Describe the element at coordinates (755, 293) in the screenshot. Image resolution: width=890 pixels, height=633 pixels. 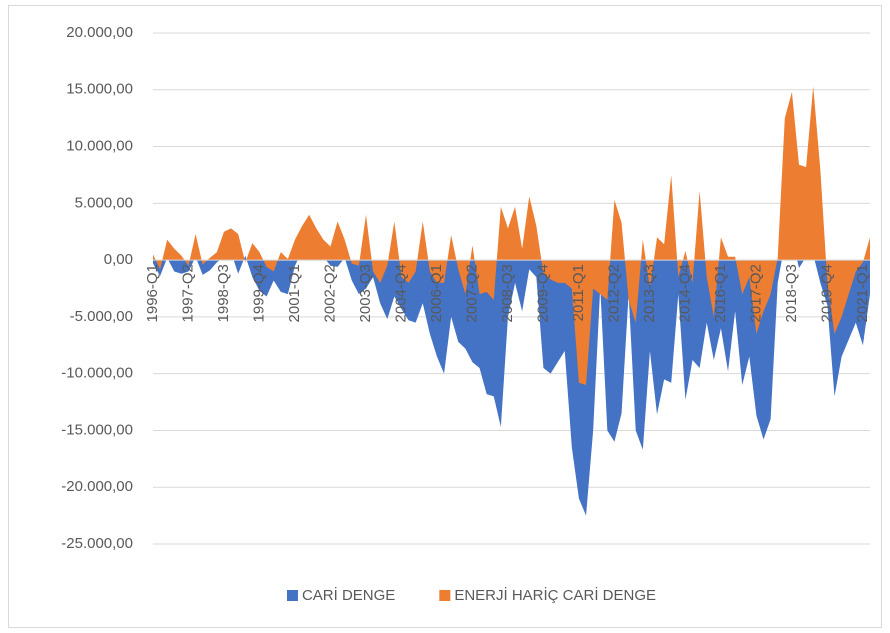
I see `x-tick-label: 2017-Q2` at that location.